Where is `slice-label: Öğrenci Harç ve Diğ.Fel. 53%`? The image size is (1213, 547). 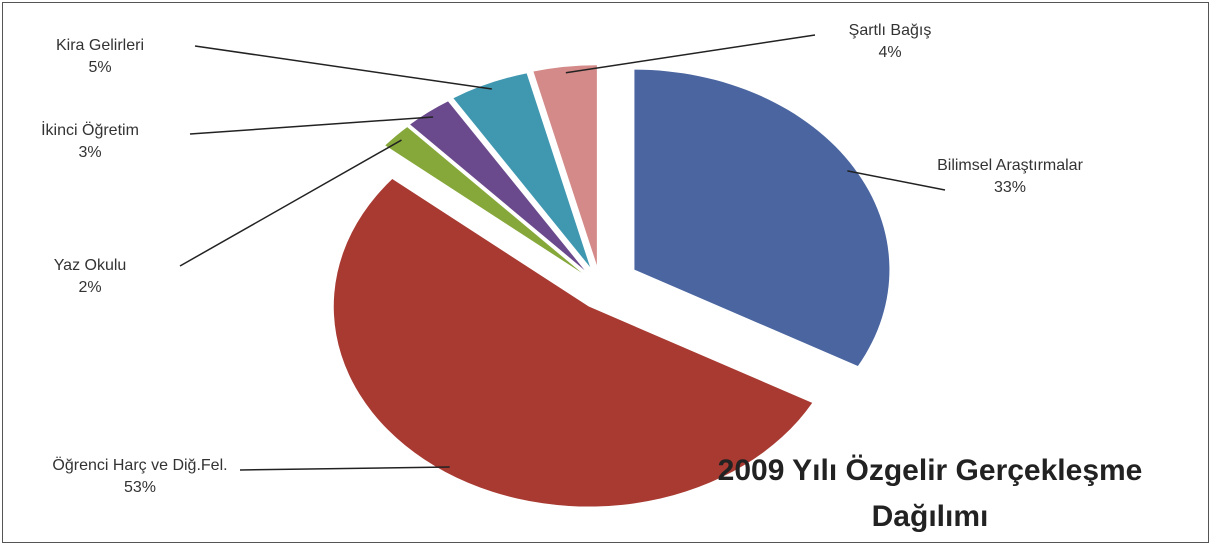 slice-label: Öğrenci Harç ve Diğ.Fel. 53% is located at coordinates (140, 477).